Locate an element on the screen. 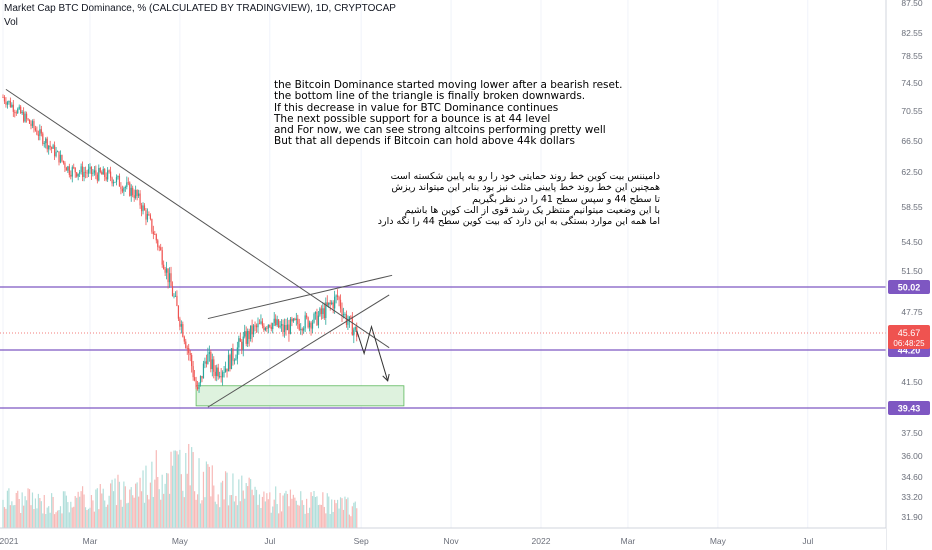  projection-polyline is located at coordinates (372, 352).